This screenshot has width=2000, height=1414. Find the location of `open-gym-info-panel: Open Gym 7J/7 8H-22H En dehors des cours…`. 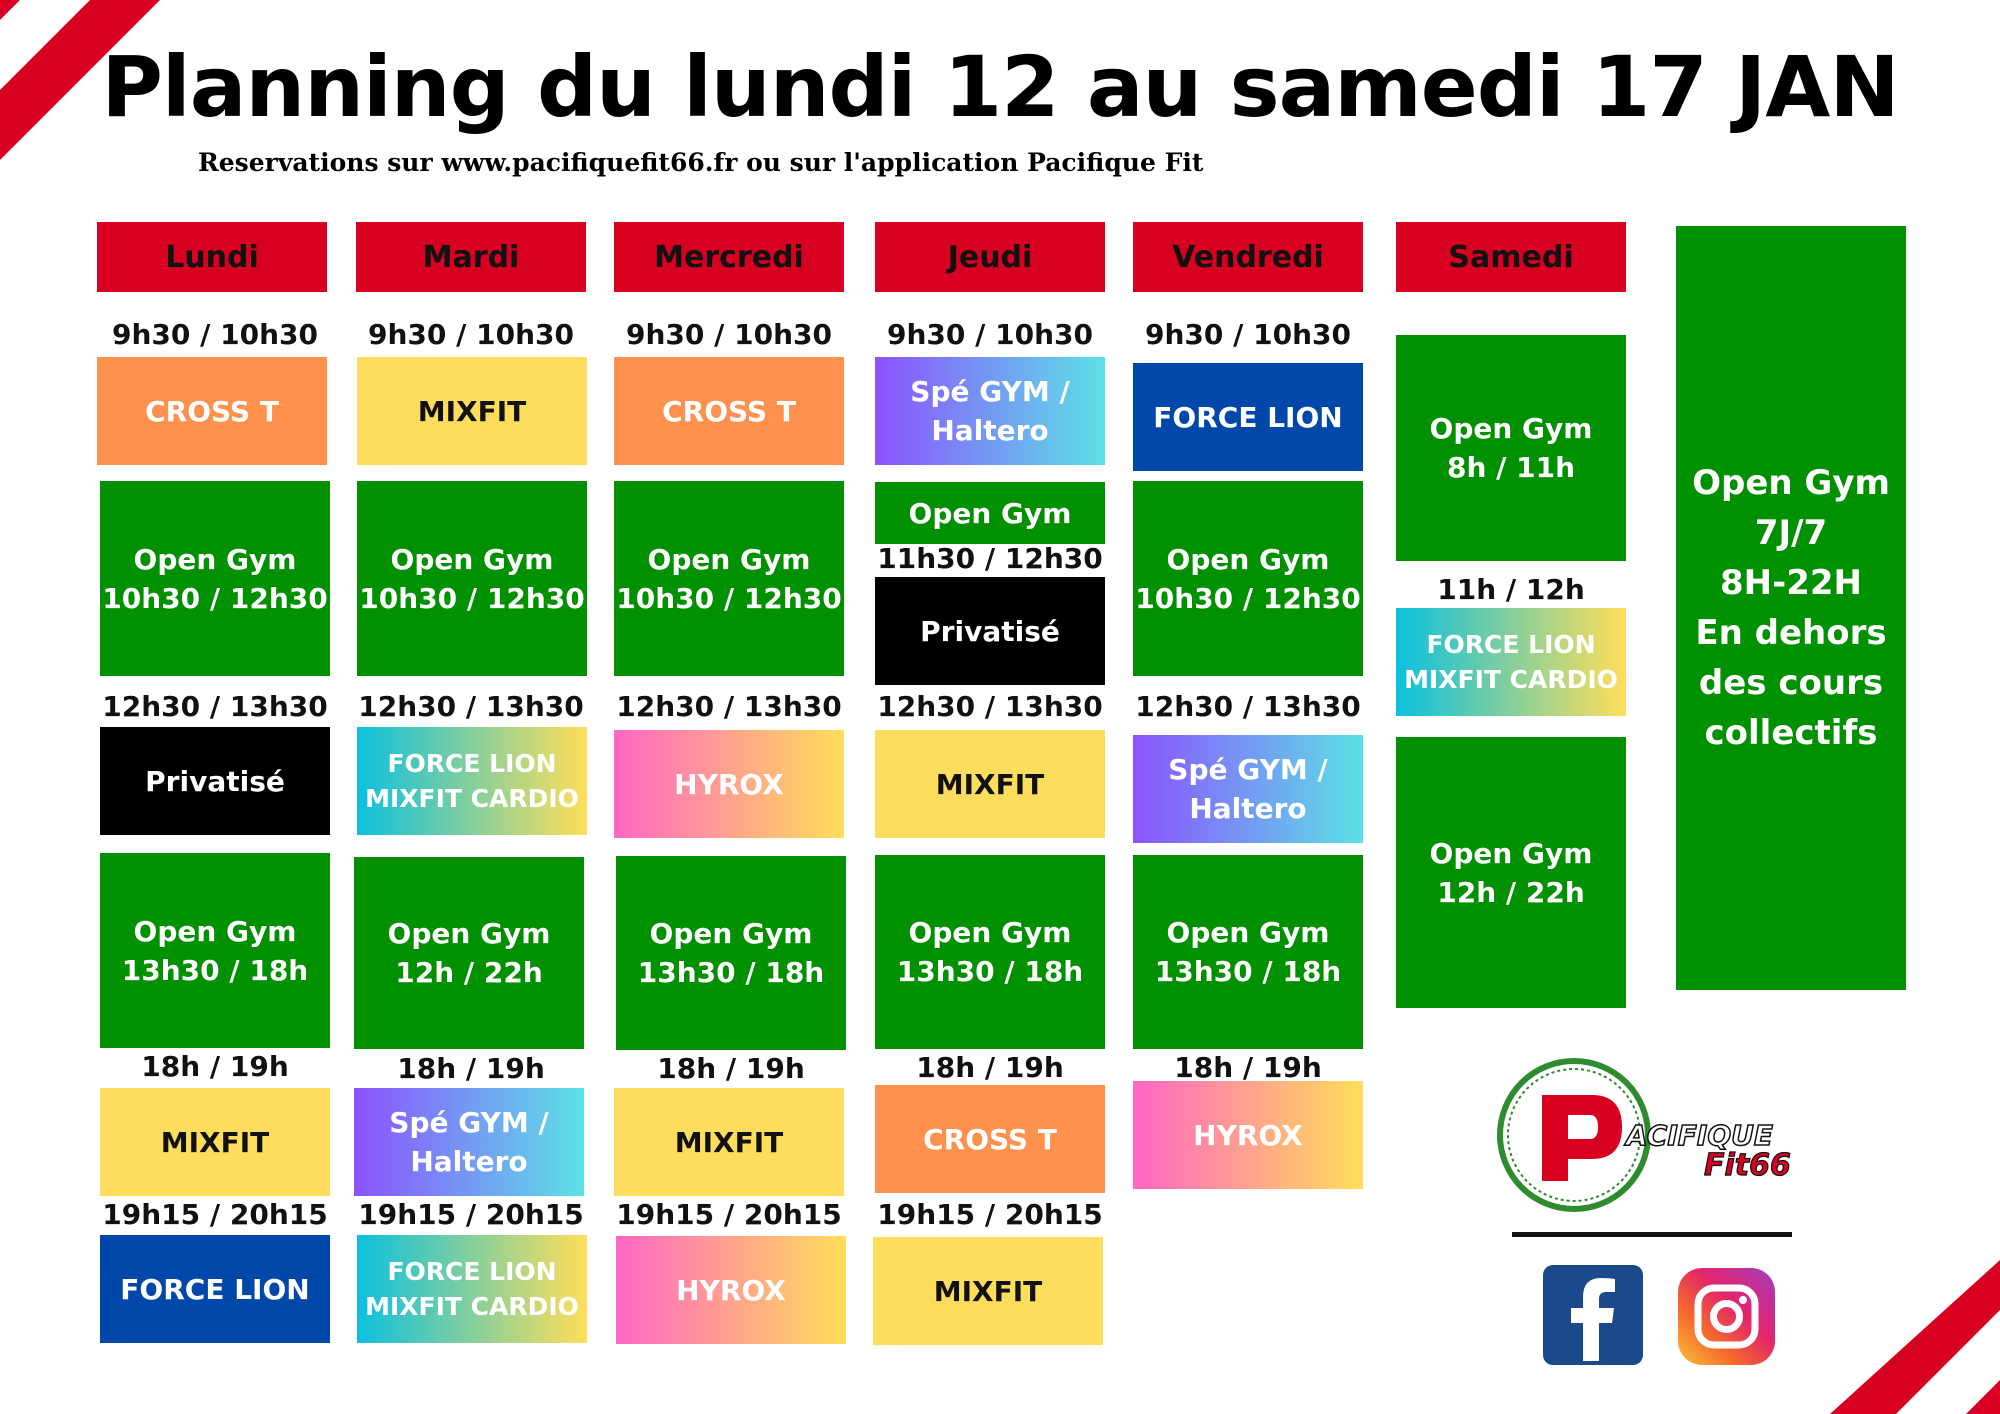

open-gym-info-panel: Open Gym 7J/7 8H-22H En dehors des cours… is located at coordinates (1791, 608).